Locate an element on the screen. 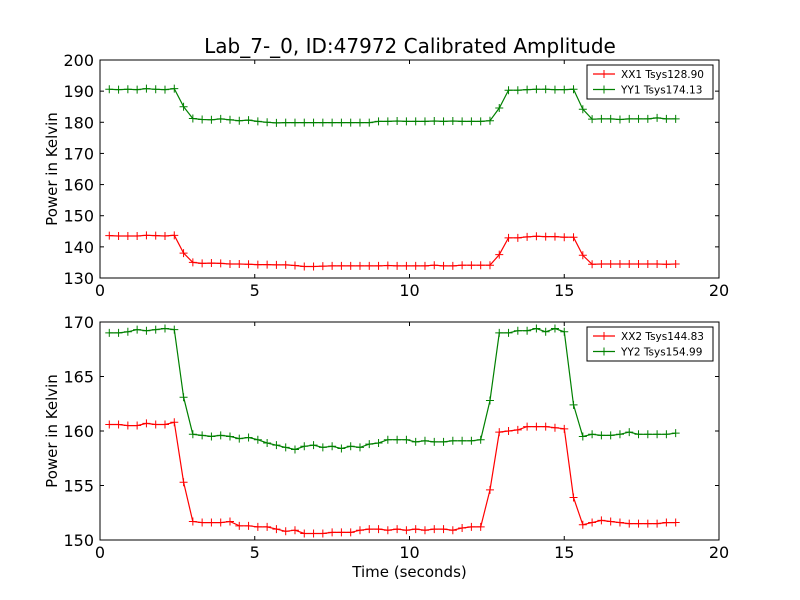  y-tick-label: 165 is located at coordinates (78, 377).